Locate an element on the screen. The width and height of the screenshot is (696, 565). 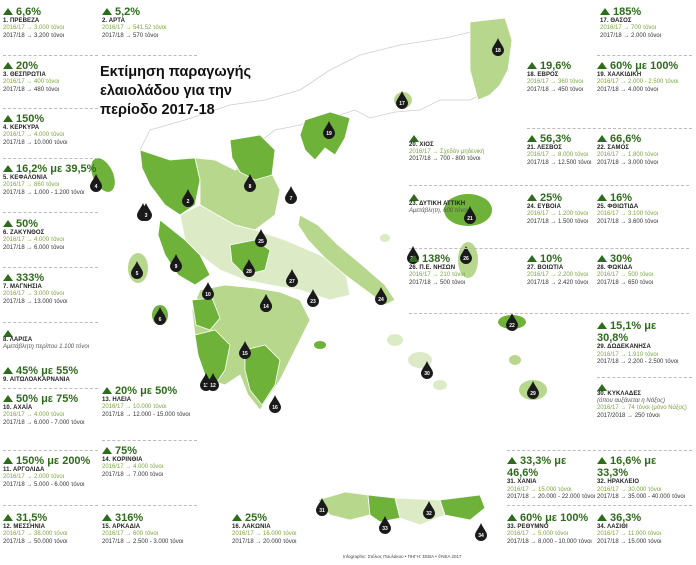
production-2016-17: 2016/17 → 5.000 τόνοι is located at coordinates (538, 534).